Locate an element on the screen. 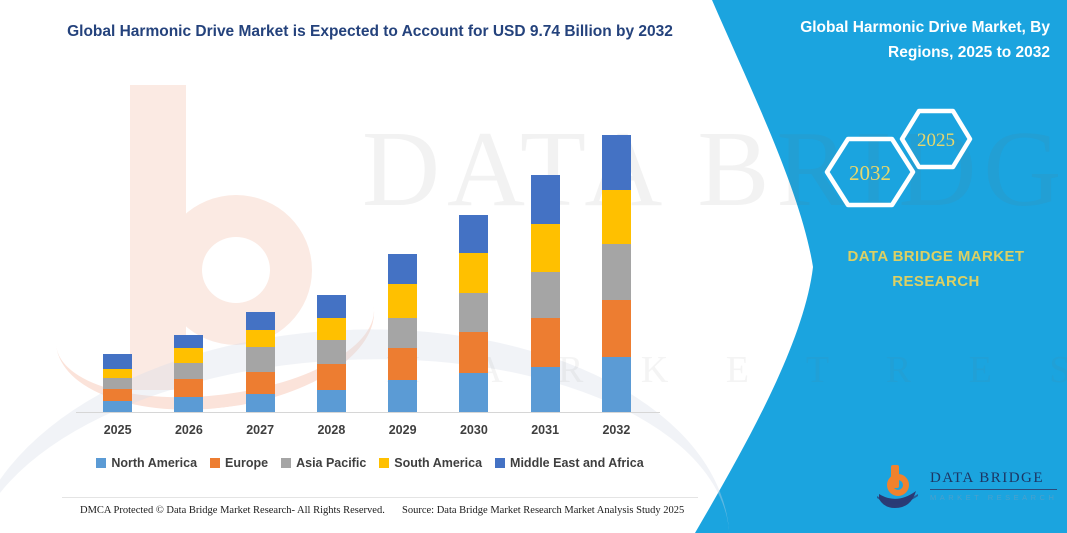 This screenshot has height=533, width=1067. x-axis-label-2029: 2029 is located at coordinates (402, 430).